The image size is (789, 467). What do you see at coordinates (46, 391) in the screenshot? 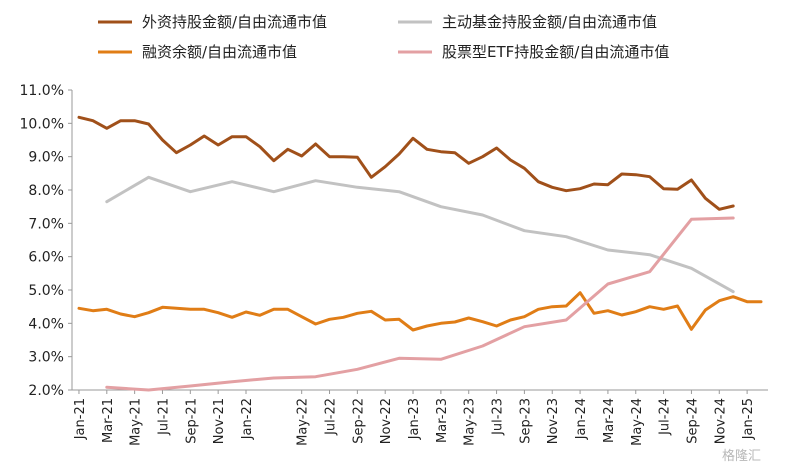
I see `y-tick-label: 2.0%` at bounding box center [46, 391].